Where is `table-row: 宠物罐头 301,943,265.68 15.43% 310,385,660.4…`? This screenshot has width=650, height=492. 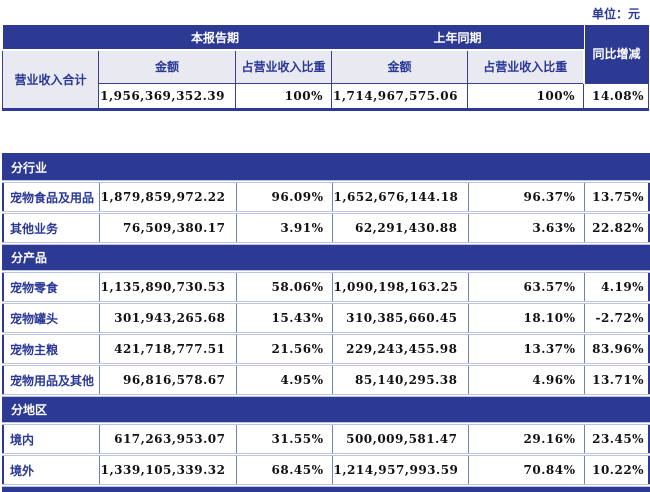 table-row: 宠物罐头 301,943,265.68 15.43% 310,385,660.4… is located at coordinates (326, 318).